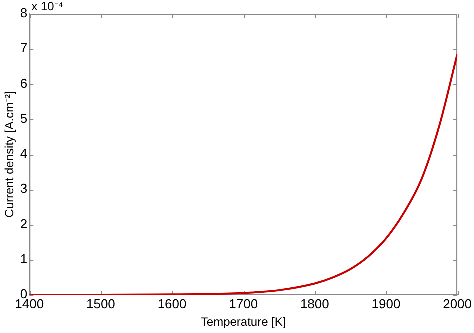 Image resolution: width=474 pixels, height=333 pixels. What do you see at coordinates (101, 304) in the screenshot?
I see `x-tick-label: 1500` at bounding box center [101, 304].